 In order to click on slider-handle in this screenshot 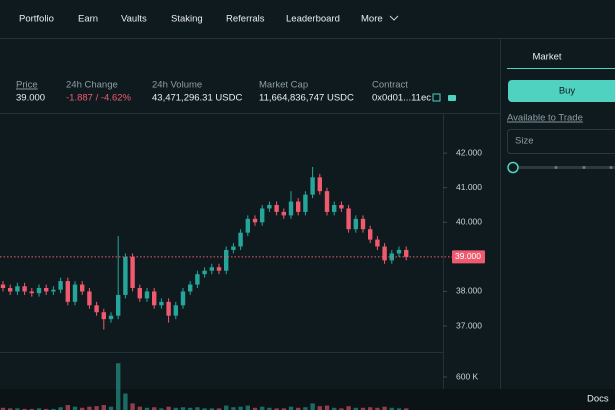, I will do `click(513, 167)`.